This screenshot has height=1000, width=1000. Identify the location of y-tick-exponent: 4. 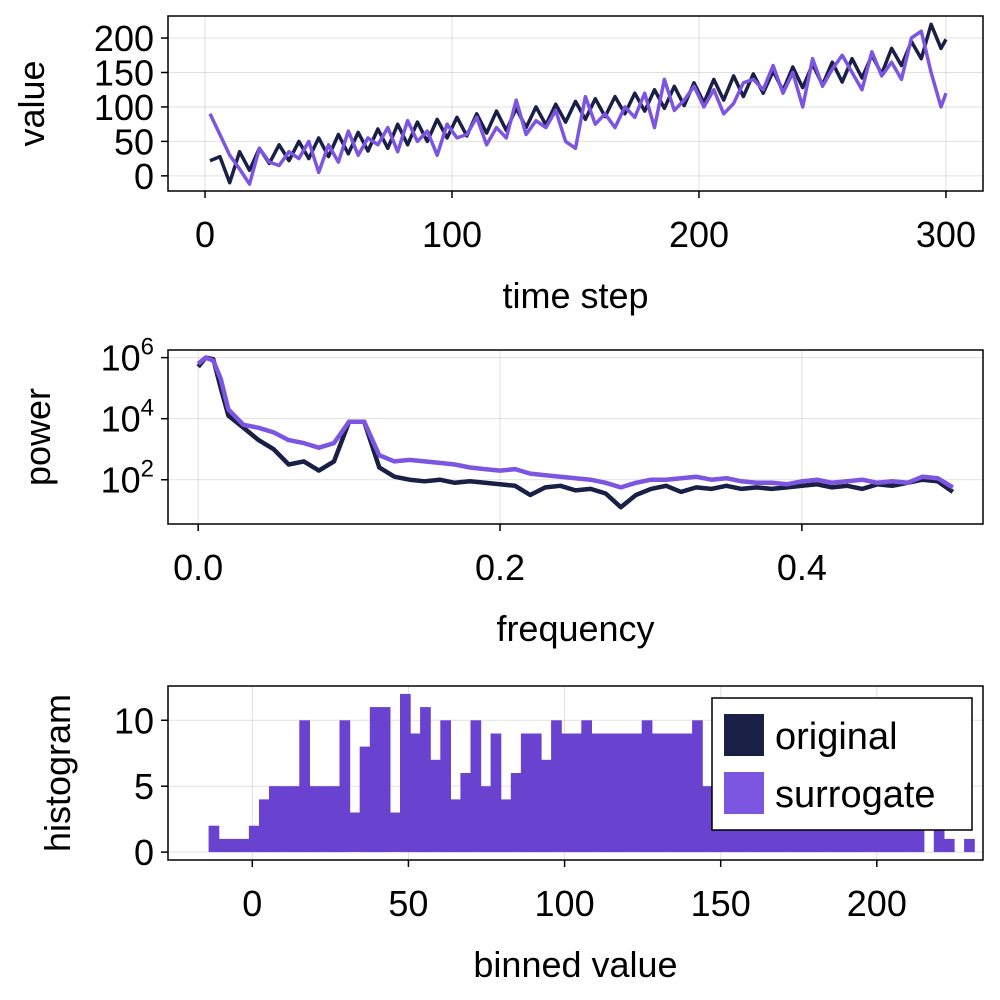
(147, 408).